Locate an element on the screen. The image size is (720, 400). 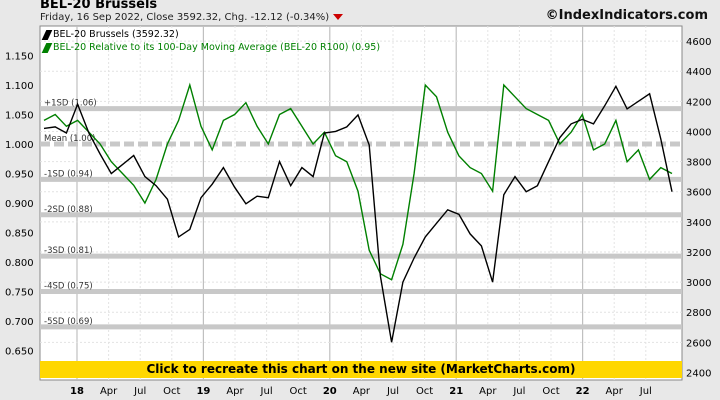
right-tick-label: 4600 is located at coordinates (698, 42).